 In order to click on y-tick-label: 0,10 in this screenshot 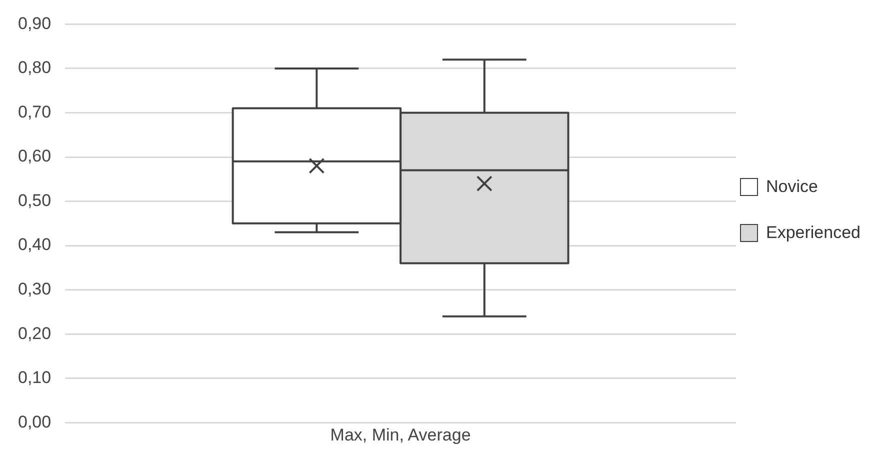, I will do `click(35, 378)`.